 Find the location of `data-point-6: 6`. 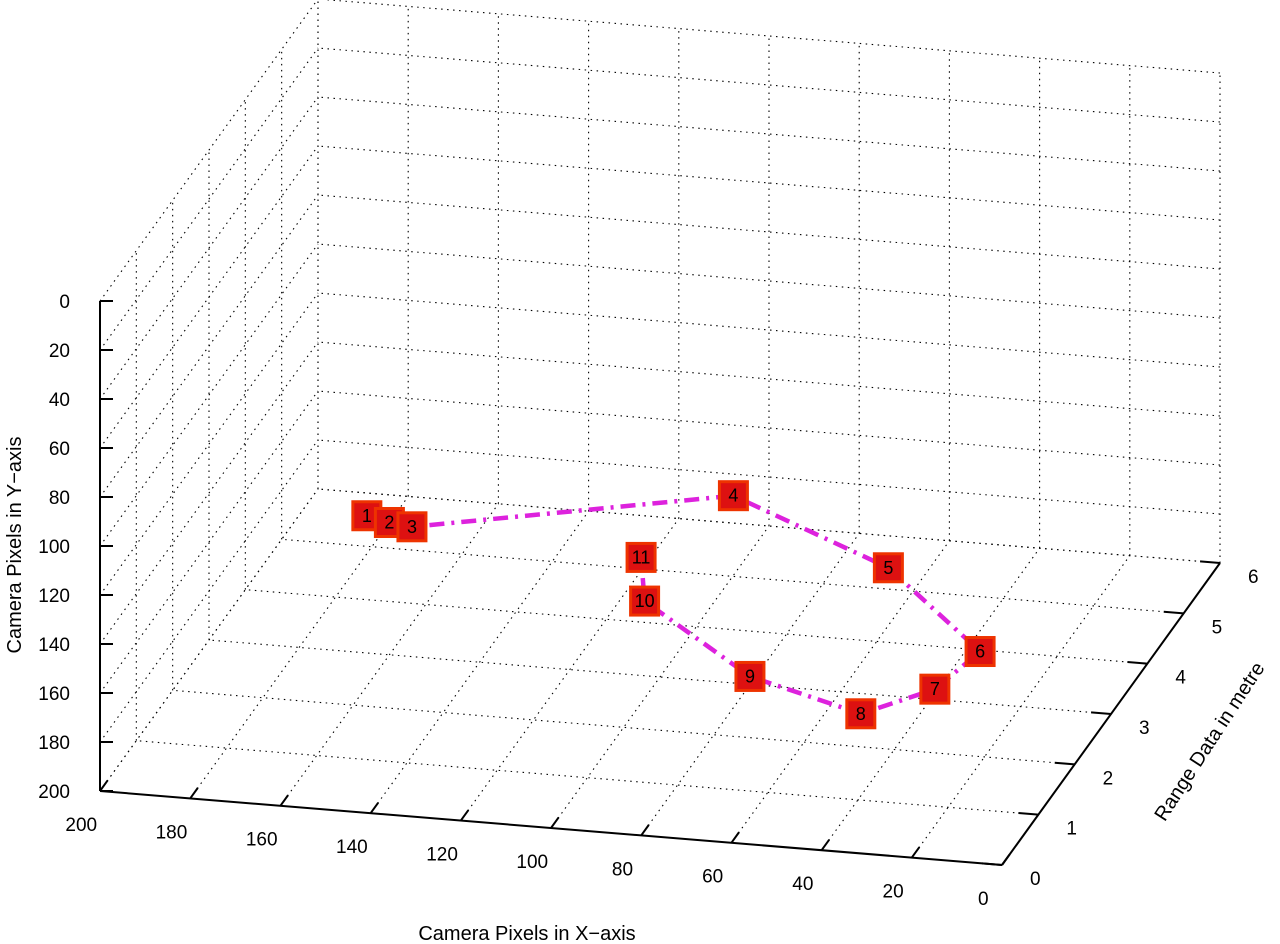

data-point-6: 6 is located at coordinates (980, 652).